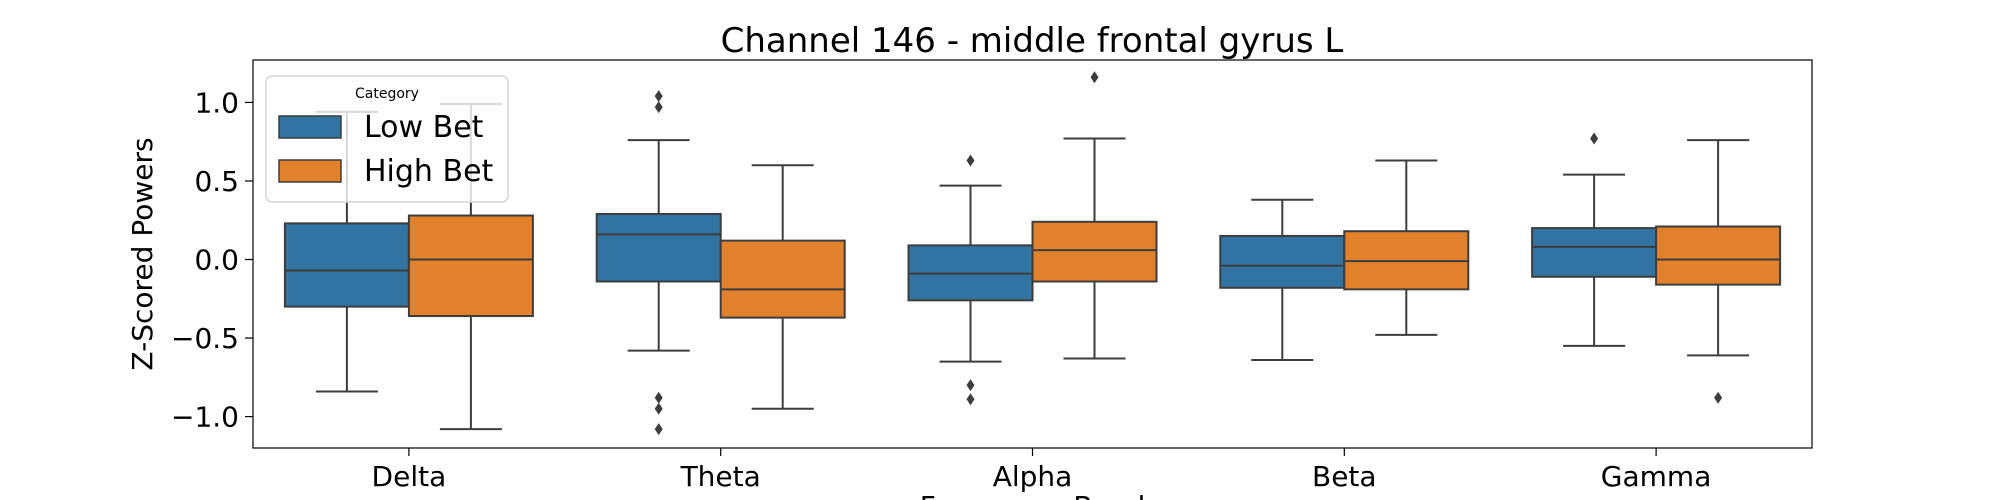  Describe the element at coordinates (1094, 215) in the screenshot. I see `box-alpha-high-bet` at that location.